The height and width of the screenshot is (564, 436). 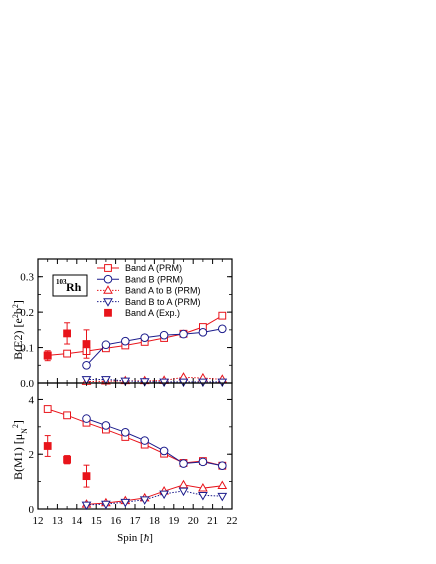 I want to click on y-tick-label: 0.0, so click(x=27, y=384).